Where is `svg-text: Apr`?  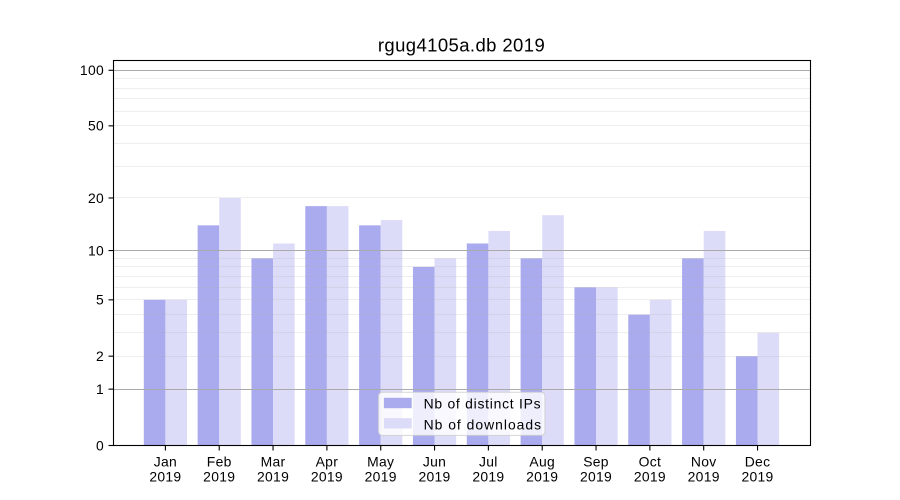 svg-text: Apr is located at coordinates (327, 462).